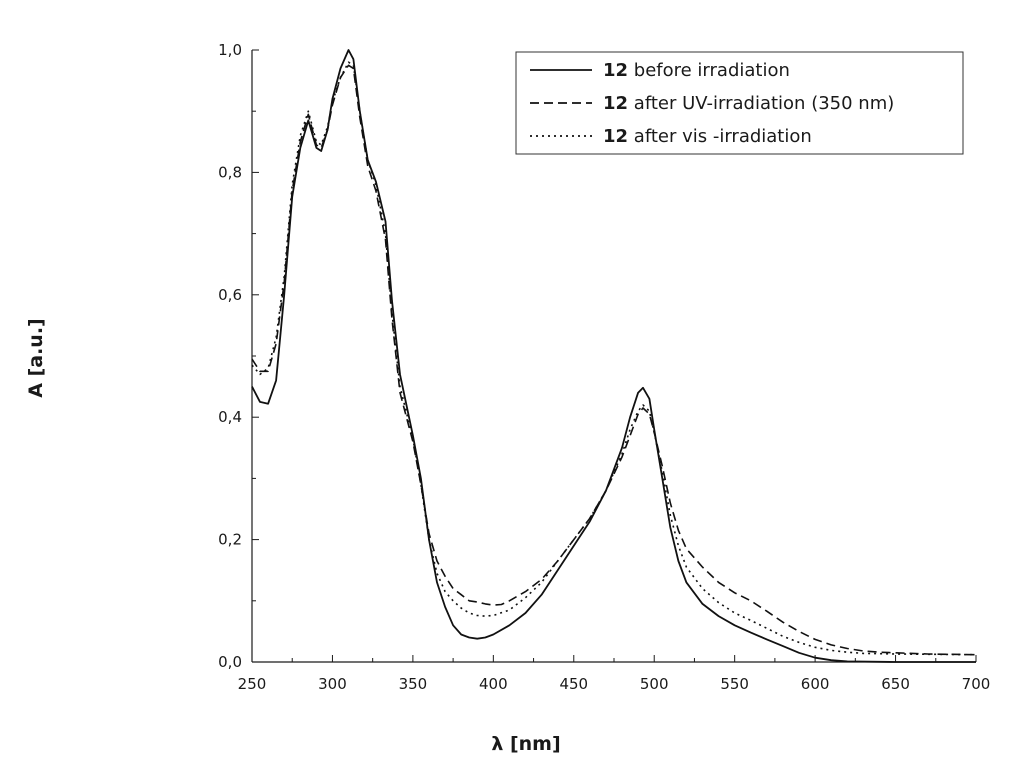 The height and width of the screenshot is (779, 1024). Describe the element at coordinates (413, 684) in the screenshot. I see `x-tick-label: 350` at that location.